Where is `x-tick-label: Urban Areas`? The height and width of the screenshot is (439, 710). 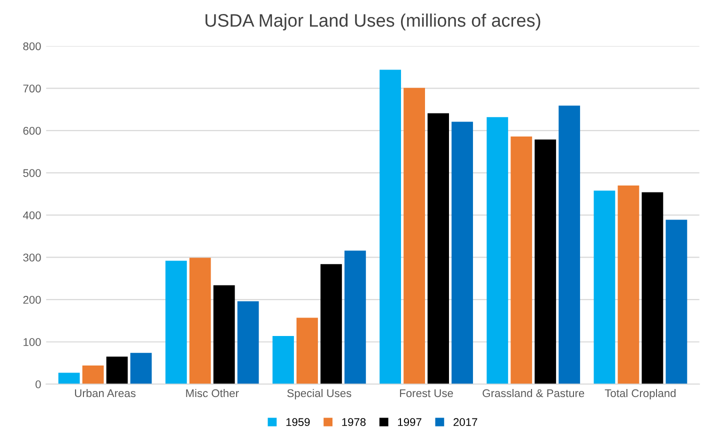 x-tick-label: Urban Areas is located at coordinates (105, 393).